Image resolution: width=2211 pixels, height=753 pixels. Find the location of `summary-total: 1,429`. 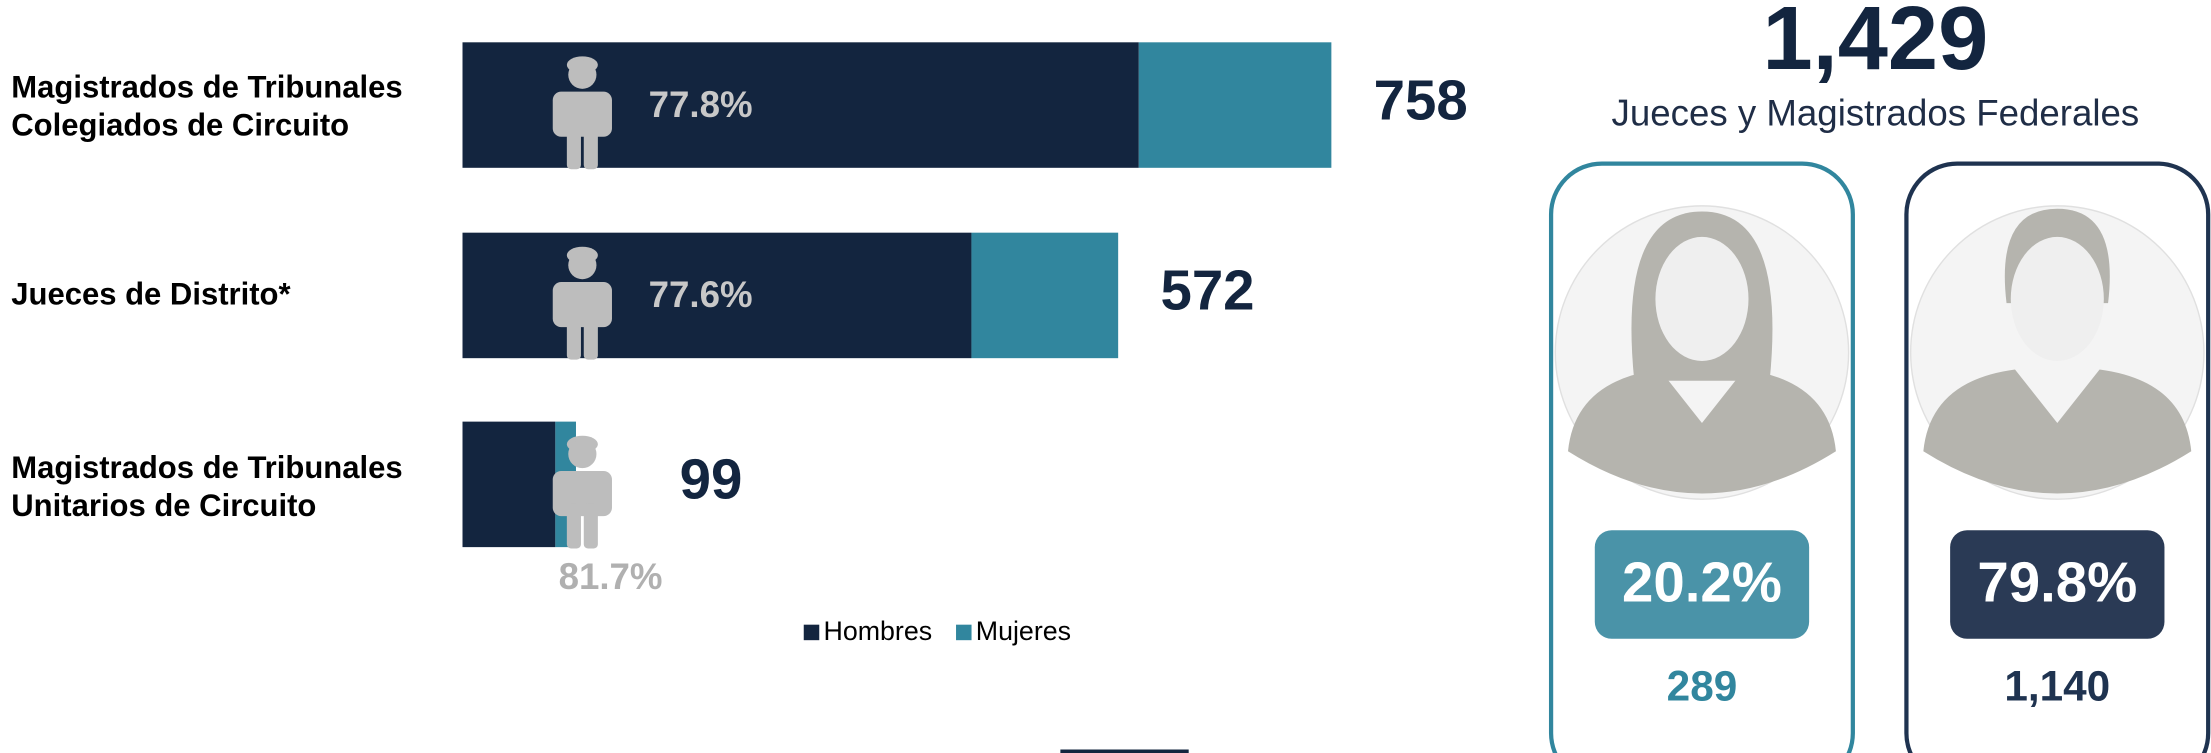

summary-total: 1,429 is located at coordinates (1875, 44).